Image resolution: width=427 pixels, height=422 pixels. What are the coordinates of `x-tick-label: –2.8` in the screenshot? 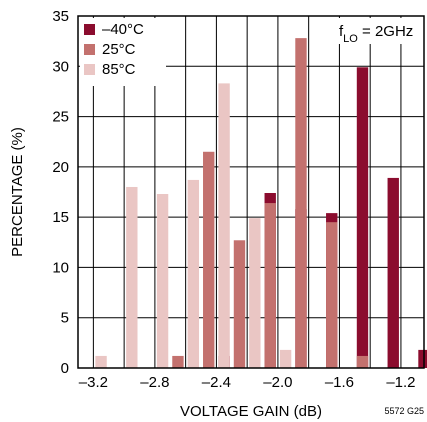 It's located at (154, 382).